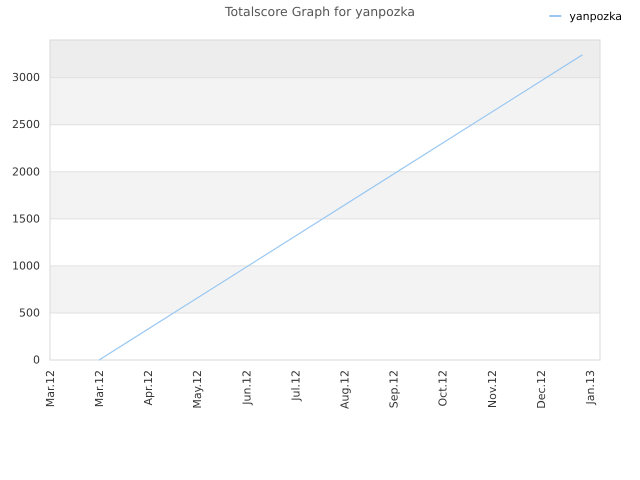  What do you see at coordinates (26, 171) in the screenshot?
I see `y-tick-label: 2000` at bounding box center [26, 171].